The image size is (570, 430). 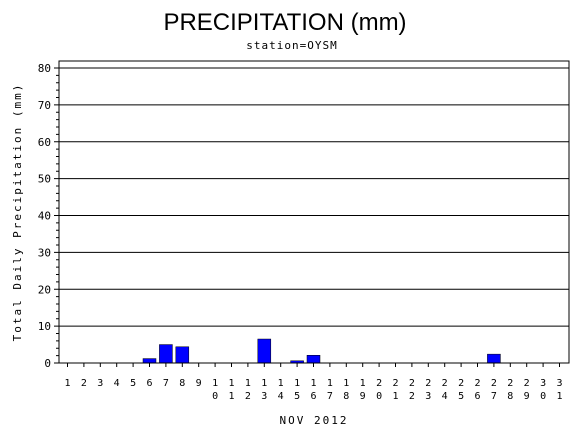 I want to click on x-tick-label: 5, so click(x=133, y=383).